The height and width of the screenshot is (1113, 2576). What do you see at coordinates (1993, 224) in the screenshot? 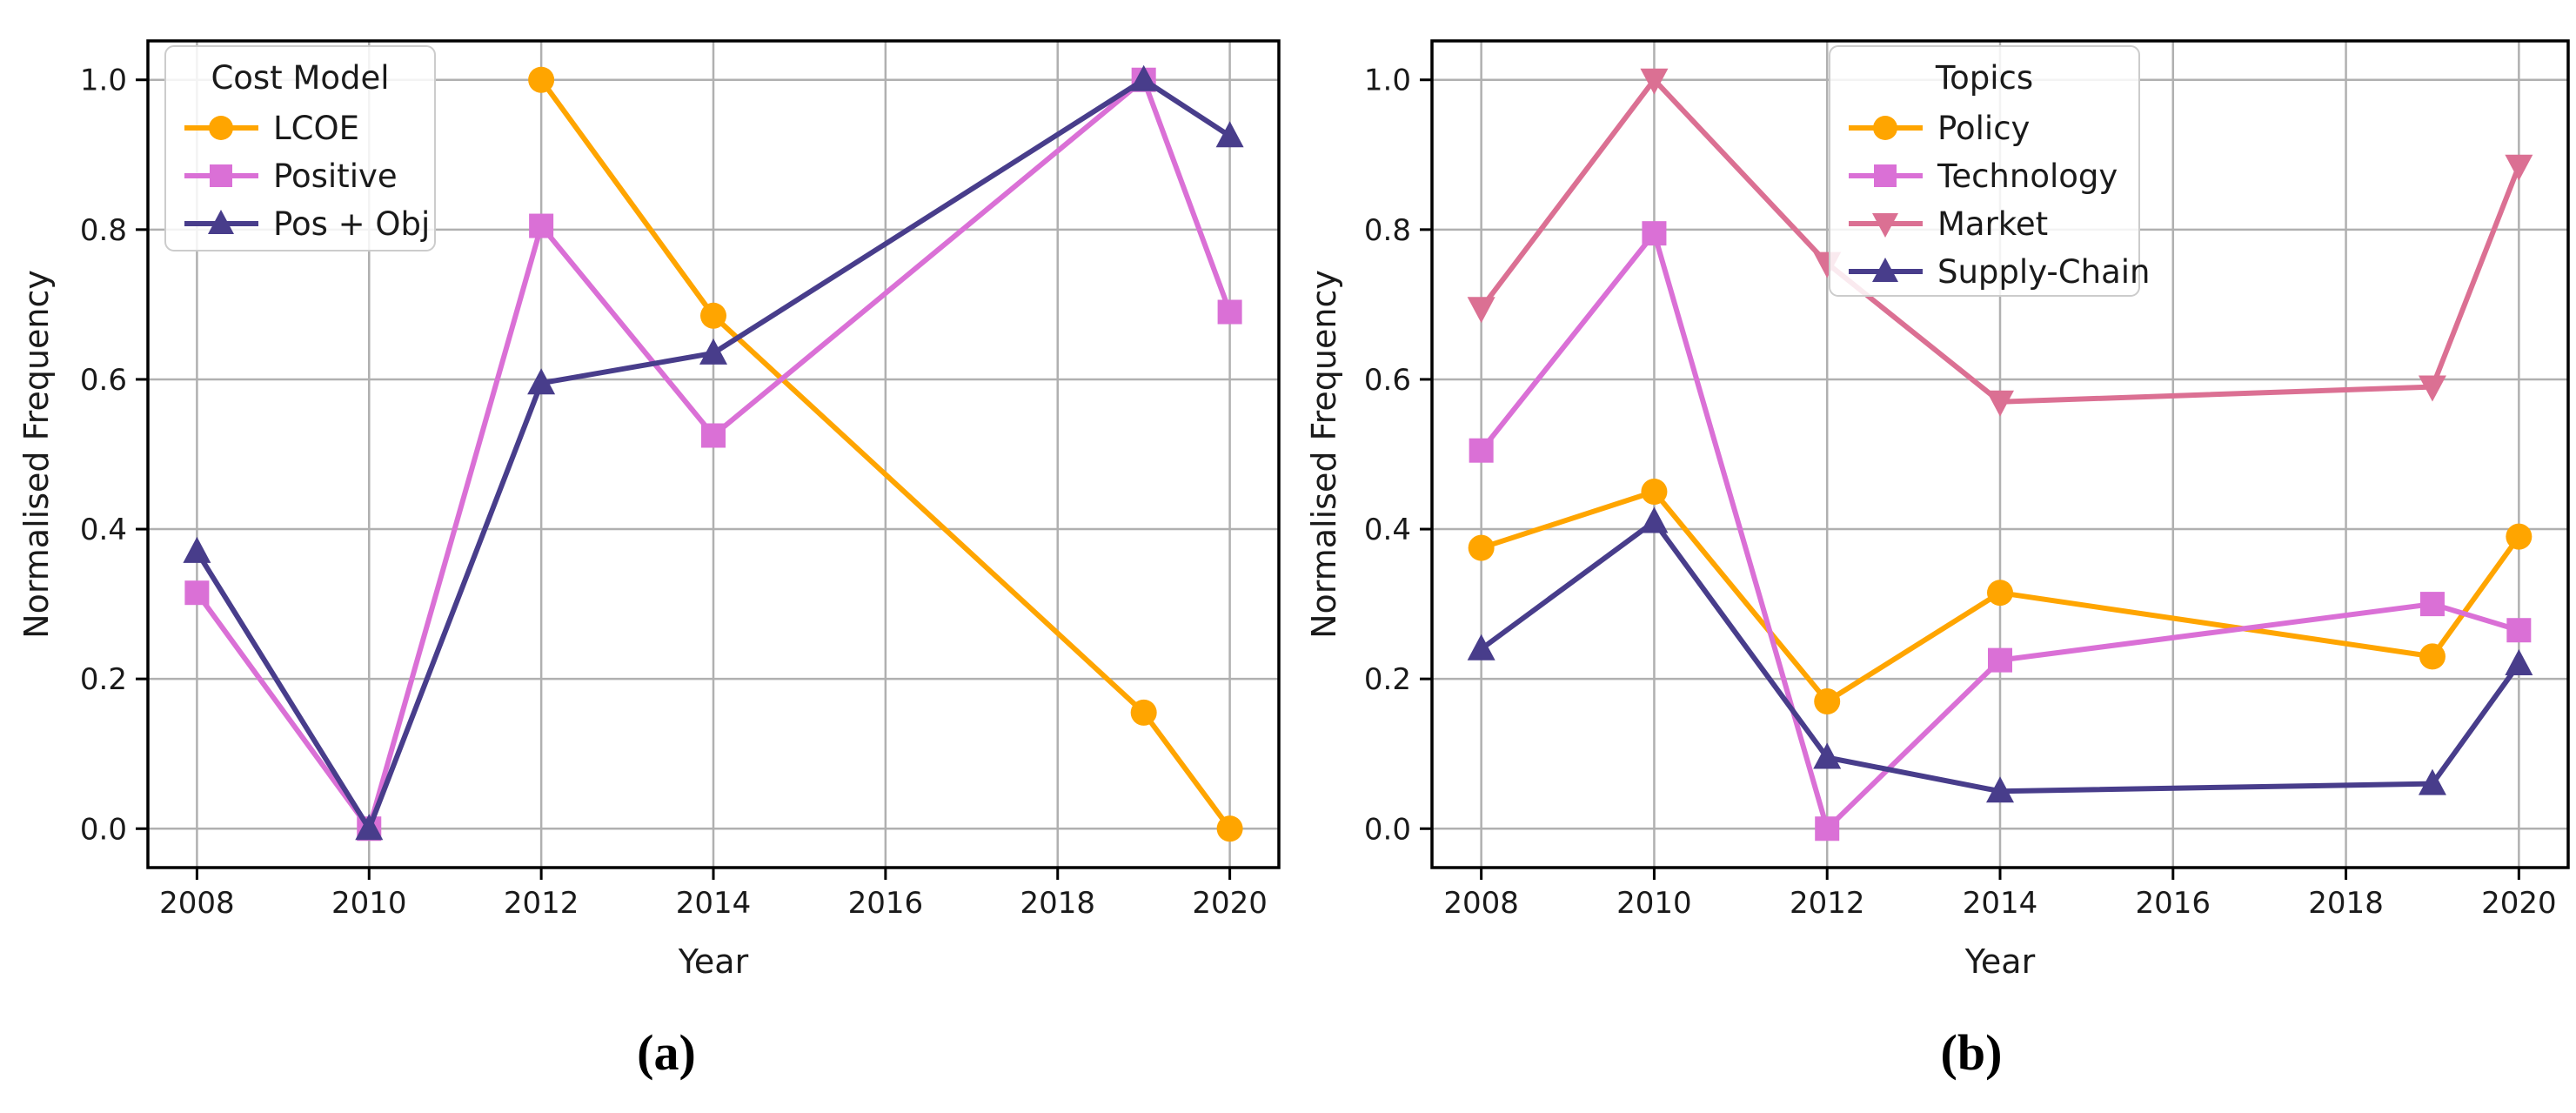
I see `legend-item-label: Market` at bounding box center [1993, 224].